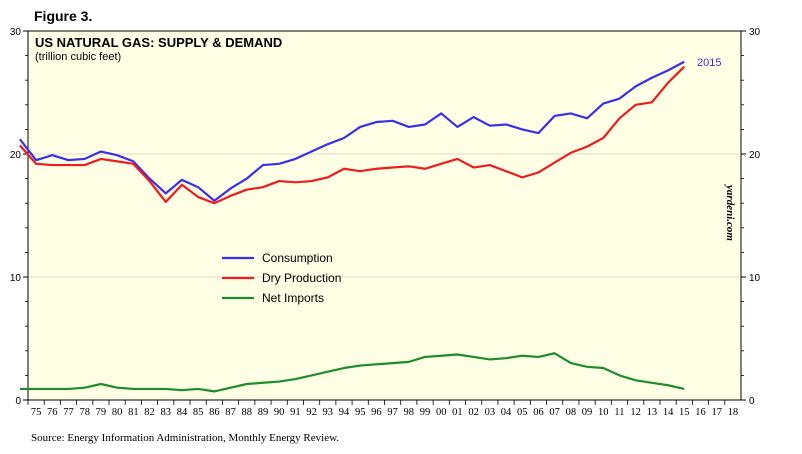  What do you see at coordinates (755, 155) in the screenshot?
I see `y-tick-label-right: 20` at bounding box center [755, 155].